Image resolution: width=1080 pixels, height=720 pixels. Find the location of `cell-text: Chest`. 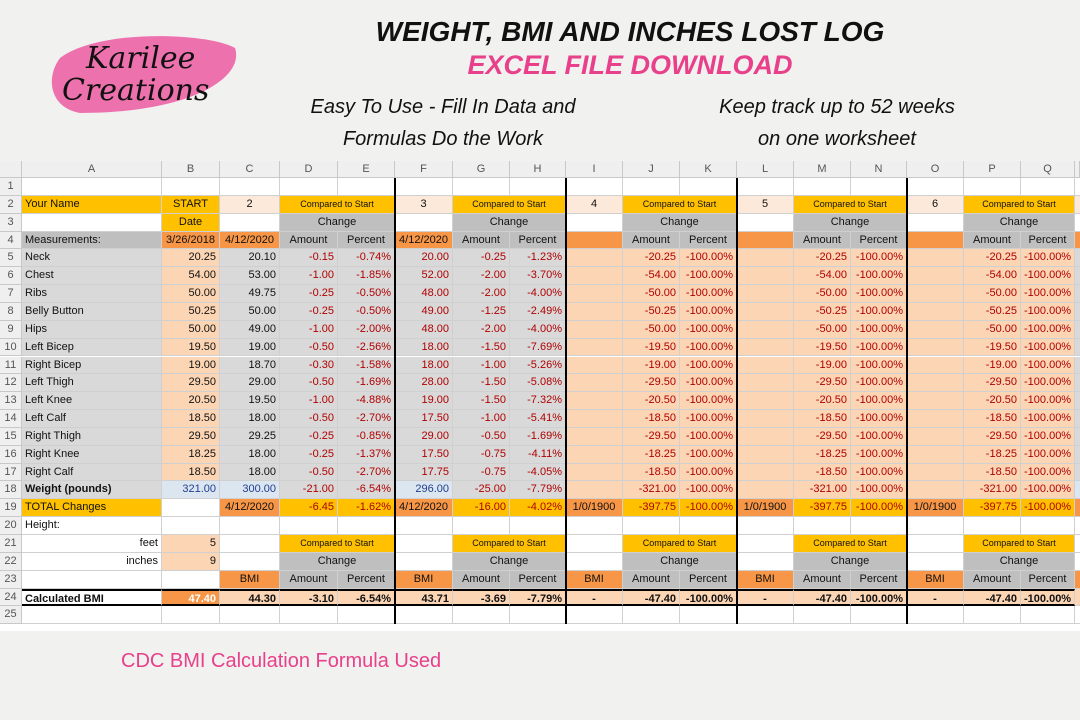

cell-text: Chest is located at coordinates (92, 276).